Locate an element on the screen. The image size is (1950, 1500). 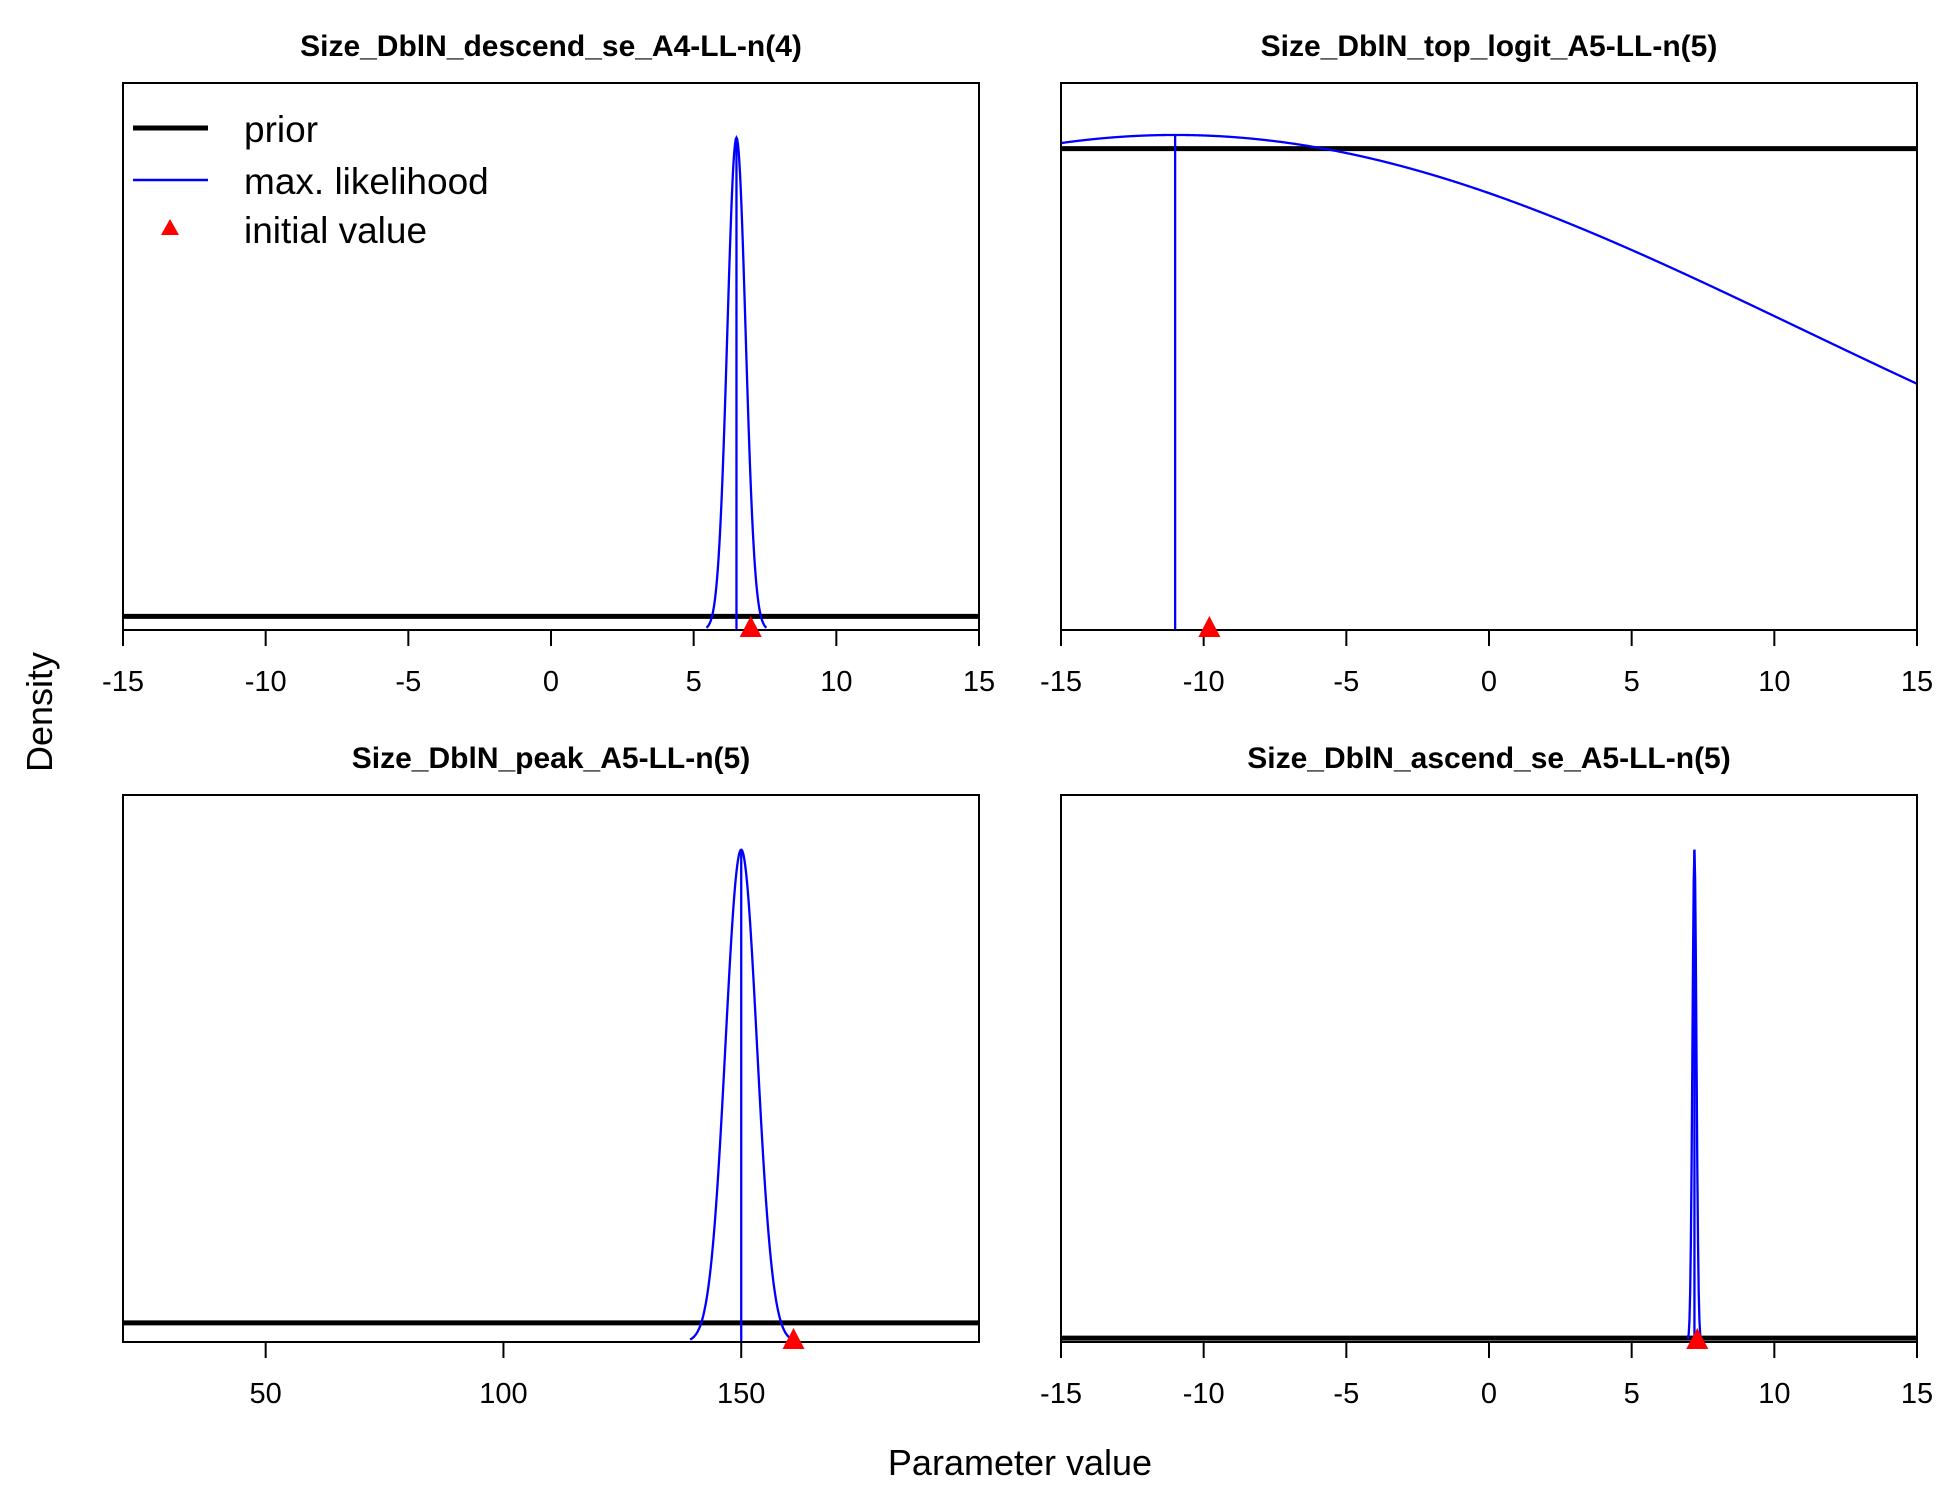
x-axis-label: Parameter value is located at coordinates (1020, 1462).